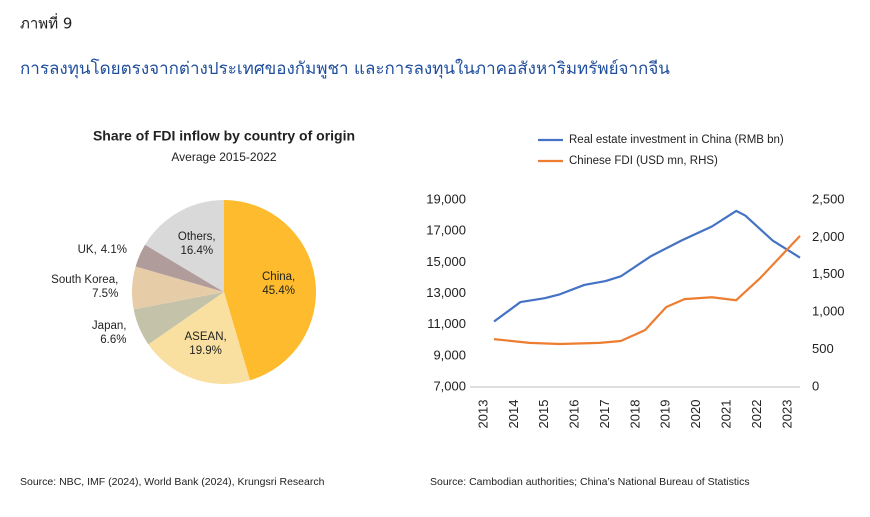  Describe the element at coordinates (224, 157) in the screenshot. I see `chart-subtitle: Average 2015-2022` at that location.